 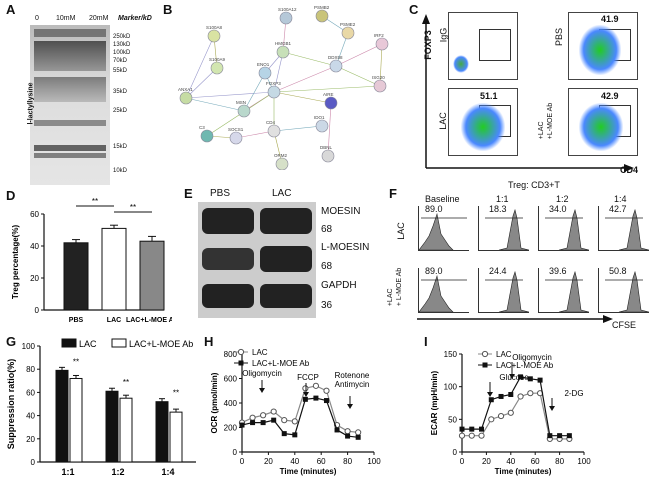 What do you see at coordinates (379, 84) in the screenshot?
I see `network-node: ISG20` at bounding box center [379, 84].